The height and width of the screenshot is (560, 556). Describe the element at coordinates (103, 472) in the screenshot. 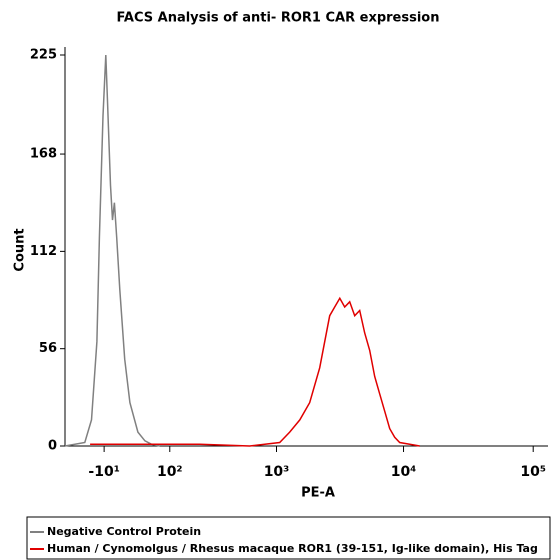

I see `x-tick-label: -10¹` at that location.